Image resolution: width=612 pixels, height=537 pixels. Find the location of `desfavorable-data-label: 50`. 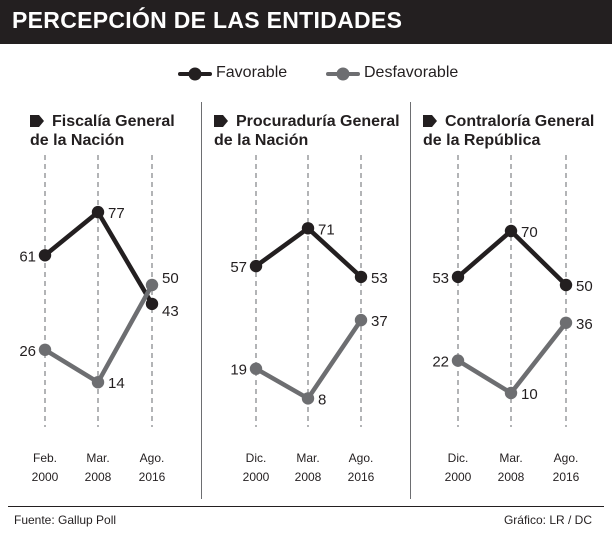

desfavorable-data-label: 50 is located at coordinates (170, 278).